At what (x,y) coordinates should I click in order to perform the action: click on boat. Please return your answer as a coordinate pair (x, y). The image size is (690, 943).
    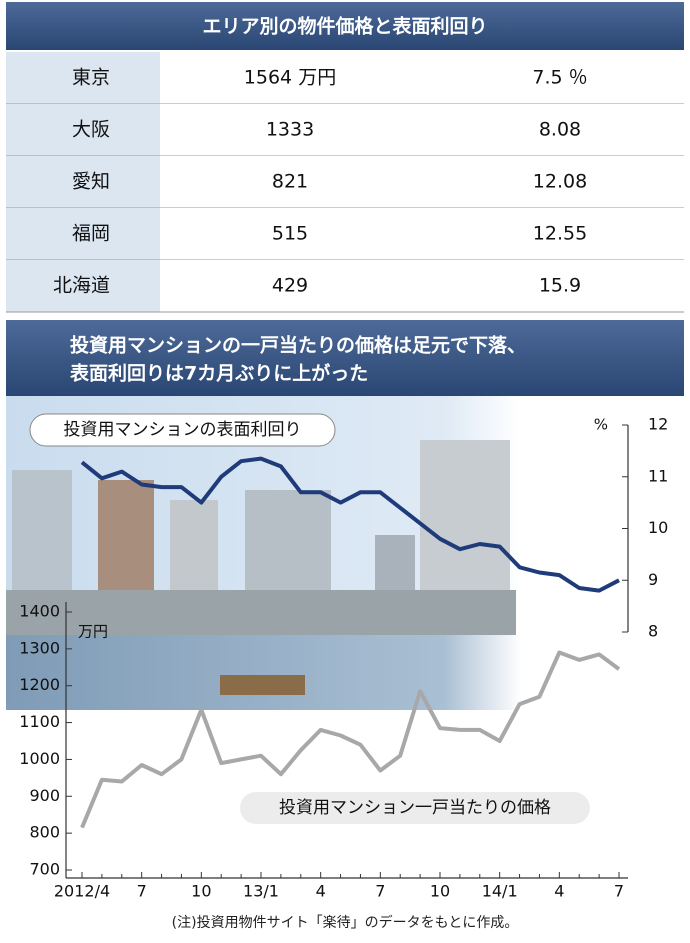
    Looking at the image, I should click on (262, 685).